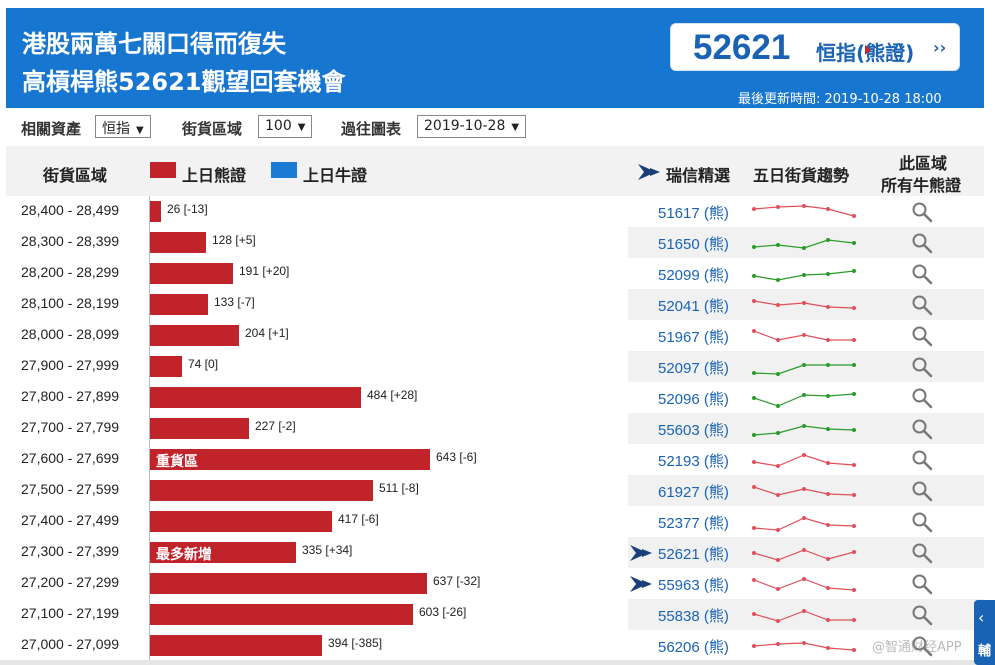 The width and height of the screenshot is (995, 665). What do you see at coordinates (742, 47) in the screenshot?
I see `ticker-code: 52621` at bounding box center [742, 47].